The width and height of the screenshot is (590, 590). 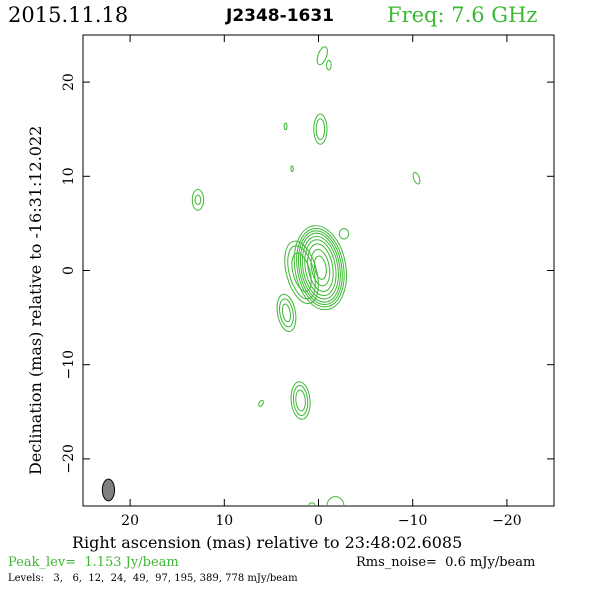 I want to click on x-tick-labels: 20 10 0 −10 −20, so click(x=321, y=521).